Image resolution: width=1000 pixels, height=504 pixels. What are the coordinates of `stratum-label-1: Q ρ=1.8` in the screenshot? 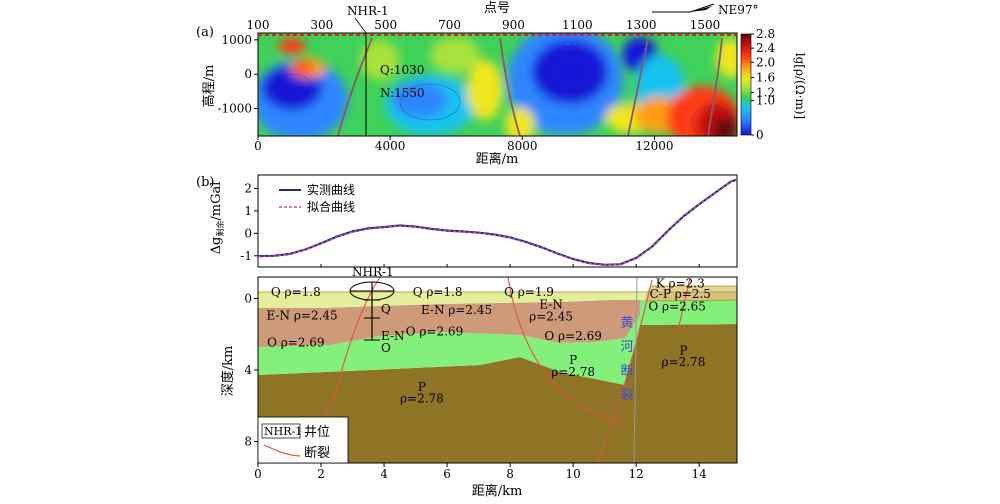 It's located at (438, 292).